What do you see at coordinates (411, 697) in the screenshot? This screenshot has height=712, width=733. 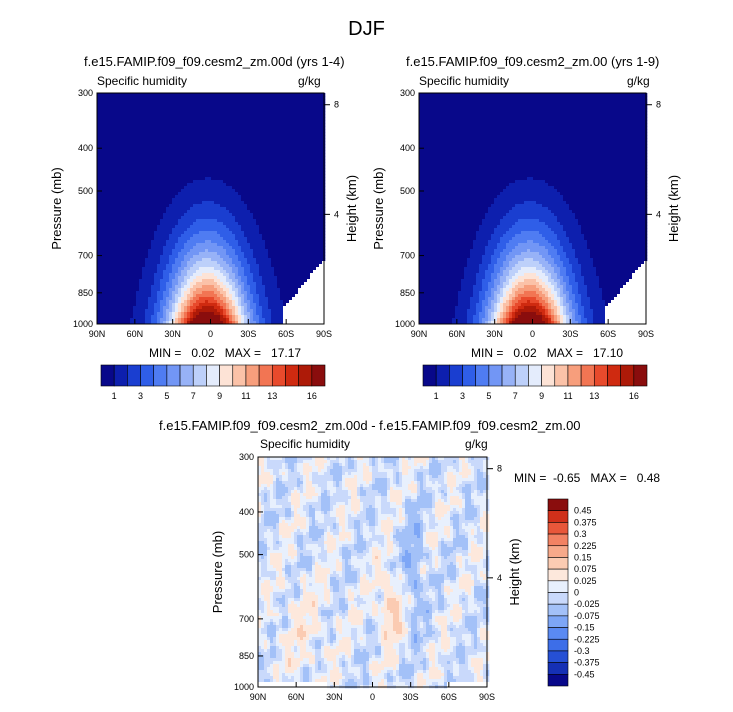 I see `x-tick-label: 30S` at bounding box center [411, 697].